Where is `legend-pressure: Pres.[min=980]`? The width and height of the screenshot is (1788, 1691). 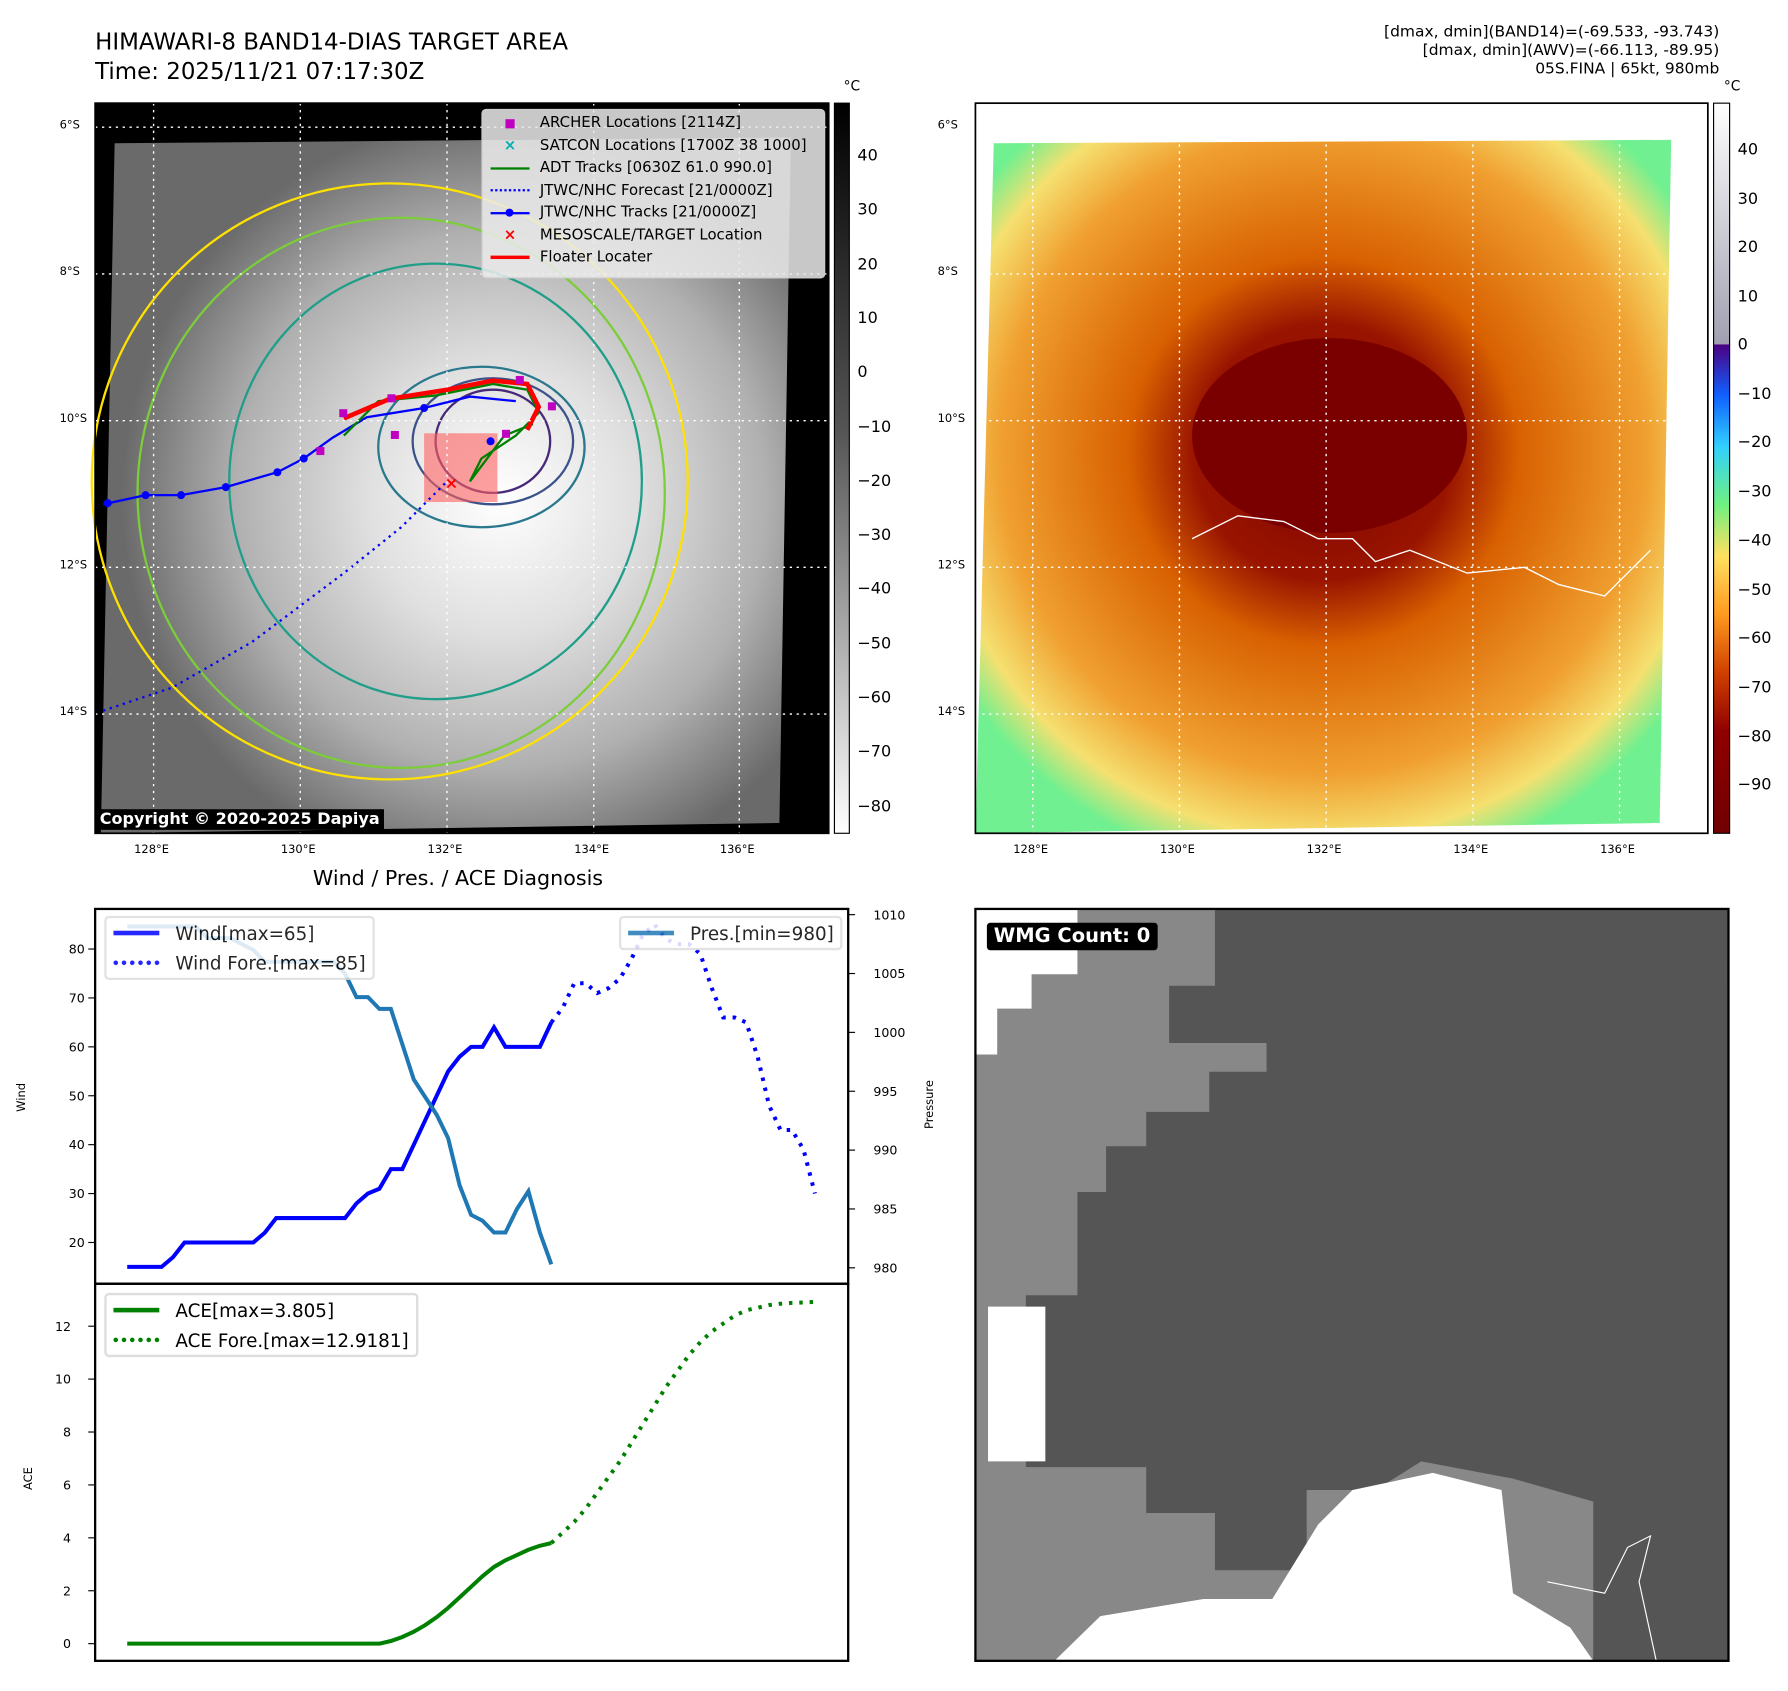
legend-pressure: Pres.[min=980] is located at coordinates (730, 933).